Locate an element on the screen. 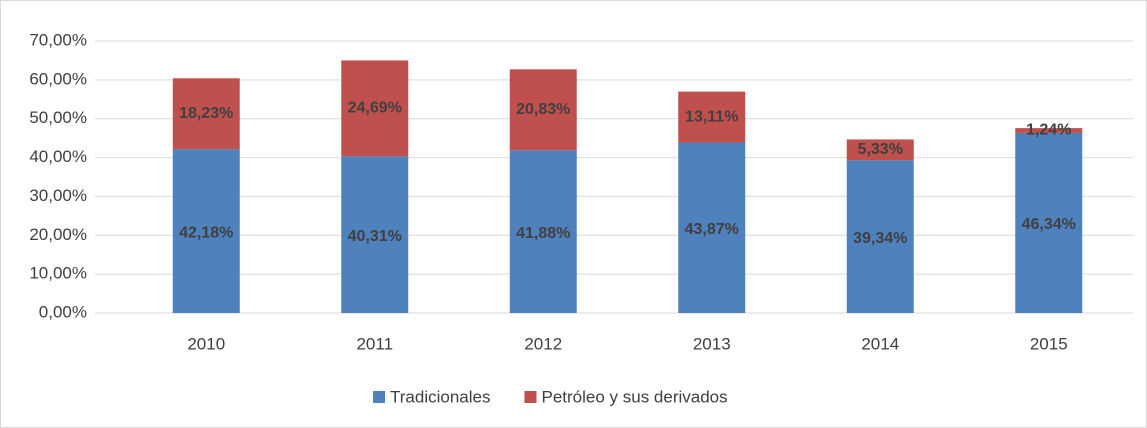  value-label: 1,24% is located at coordinates (1048, 130).